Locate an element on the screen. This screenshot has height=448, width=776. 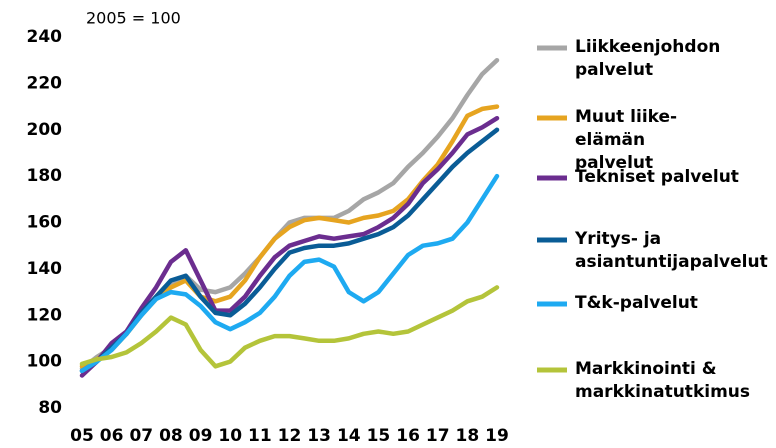
y-tick-label: 200 is located at coordinates (45, 130).